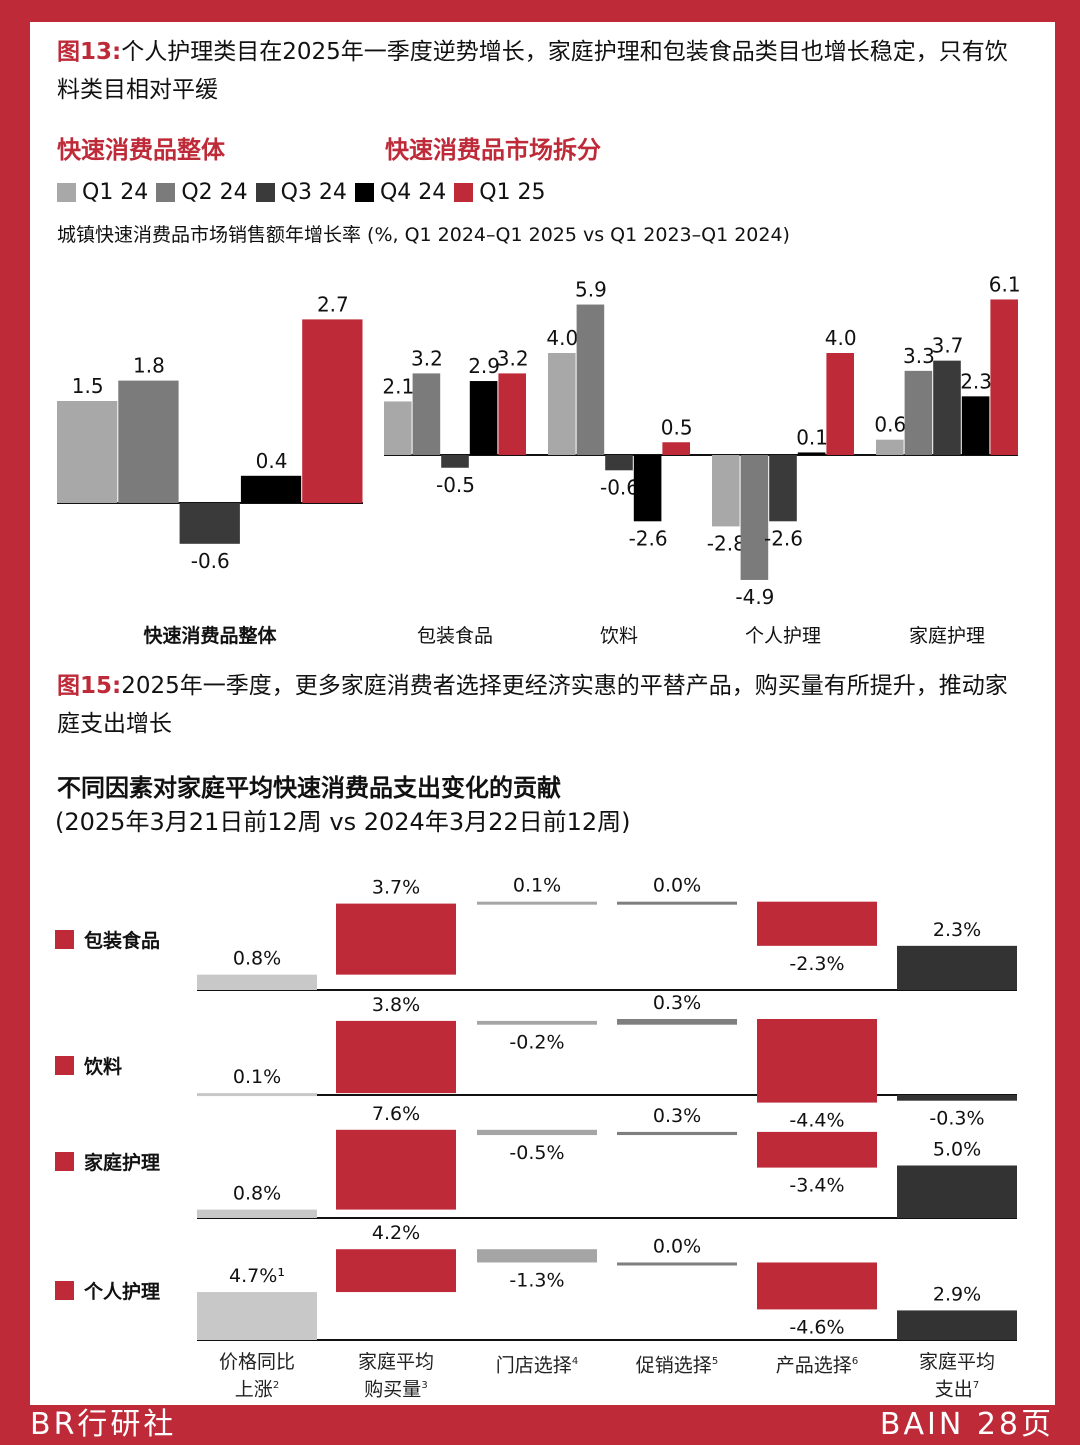 The height and width of the screenshot is (1445, 1080). What do you see at coordinates (122, 1292) in the screenshot?
I see `row-name: 个人护理` at bounding box center [122, 1292].